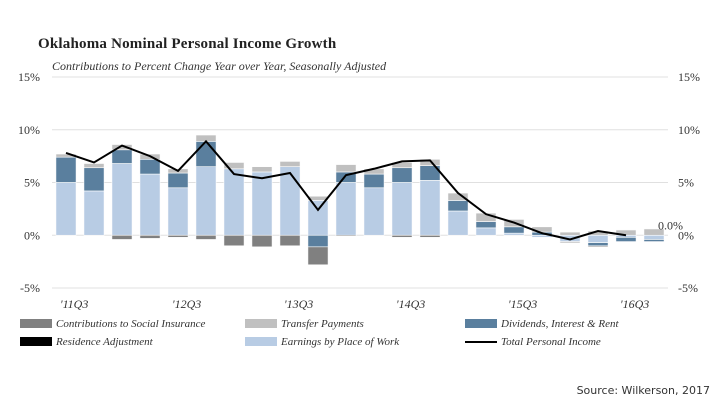  I want to click on legend-label-residence: Residence Adjustment, so click(104, 342).